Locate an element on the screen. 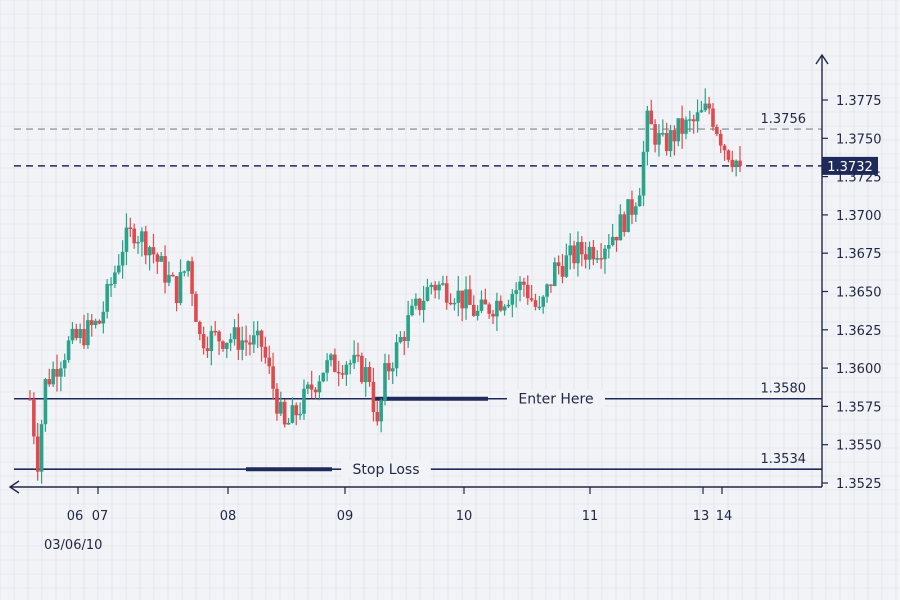  current-price-label: 1.3732 is located at coordinates (850, 167).